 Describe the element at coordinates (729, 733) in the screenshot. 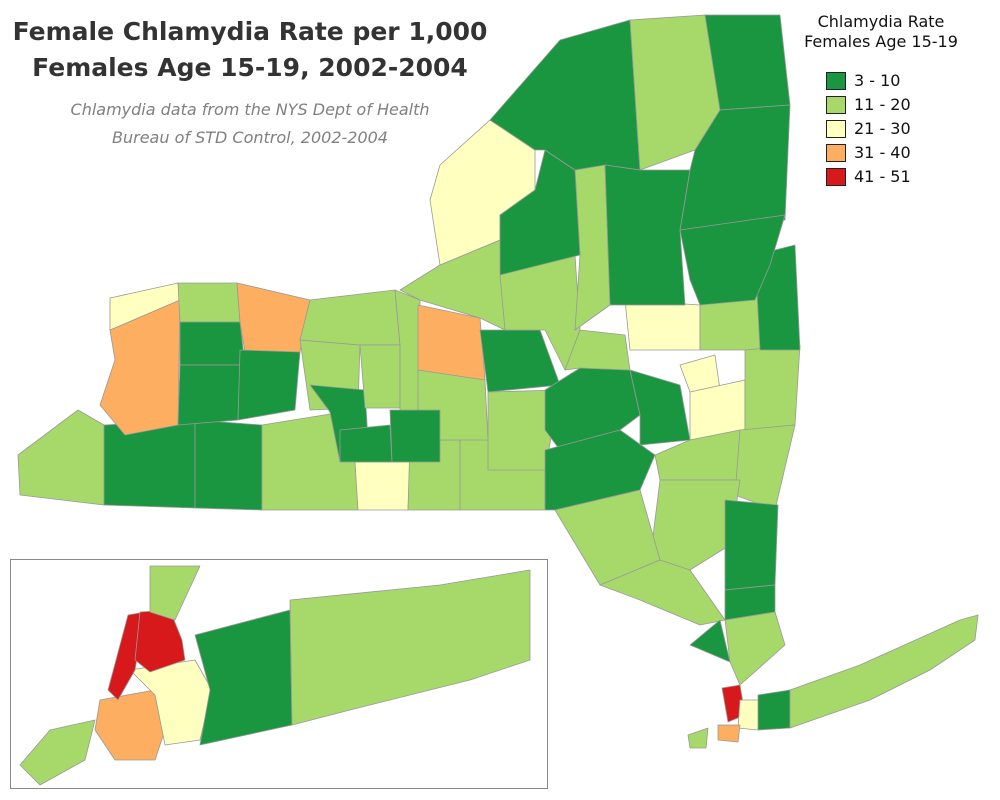

I see `county-kings` at that location.